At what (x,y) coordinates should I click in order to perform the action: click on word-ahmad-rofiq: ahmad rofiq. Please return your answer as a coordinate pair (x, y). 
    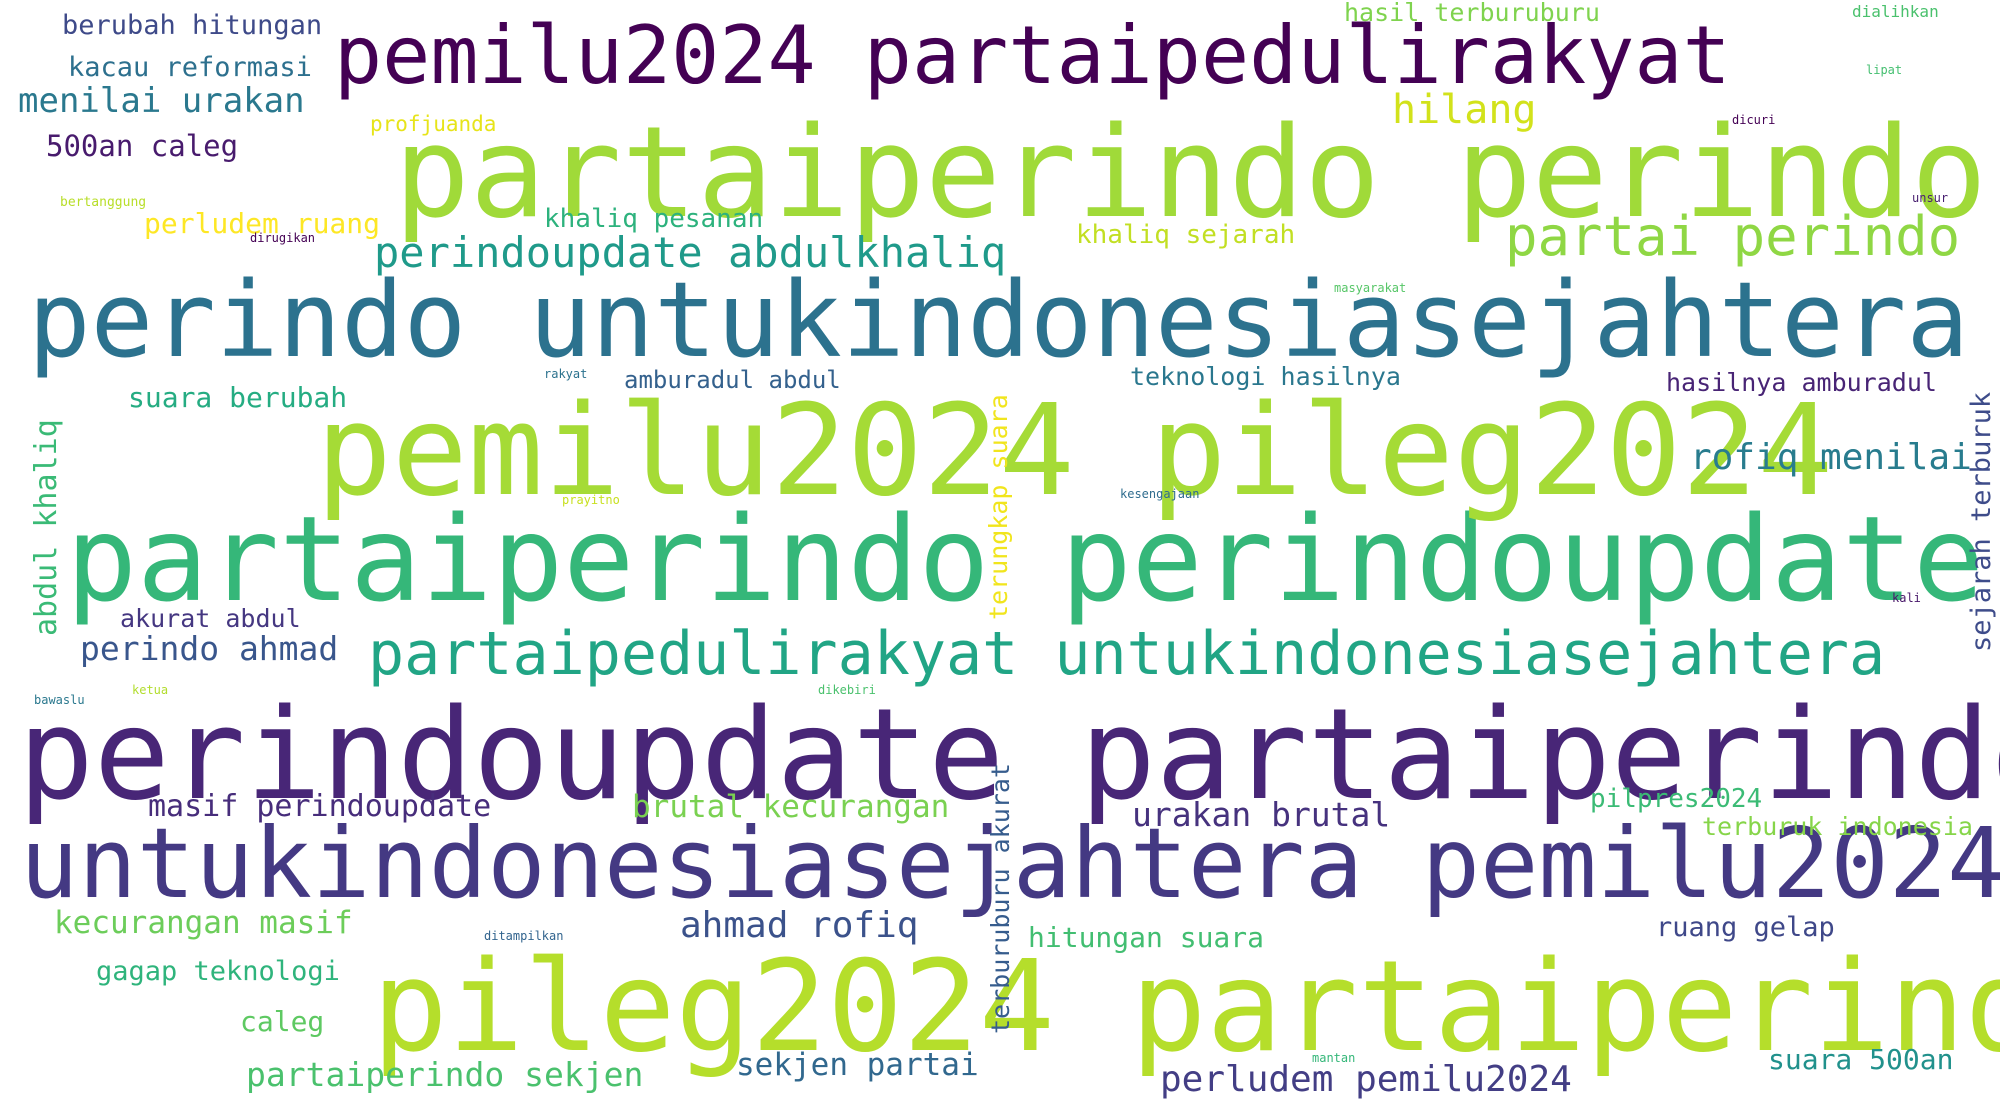
    Looking at the image, I should click on (799, 925).